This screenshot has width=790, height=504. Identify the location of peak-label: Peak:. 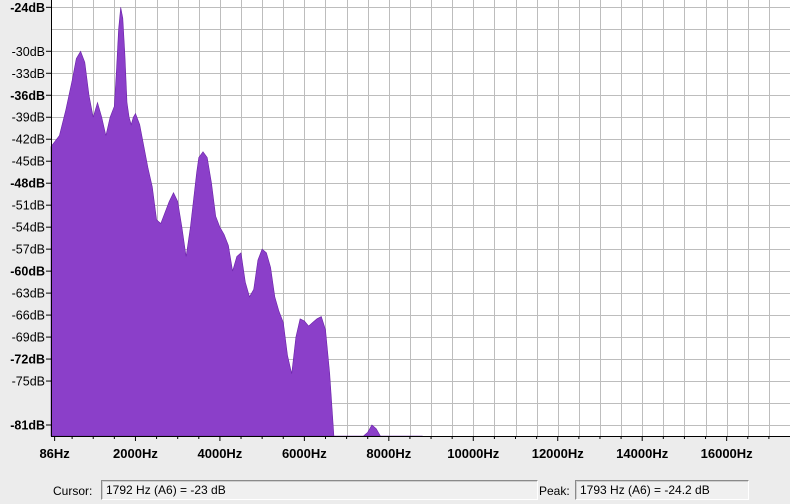
(554, 491).